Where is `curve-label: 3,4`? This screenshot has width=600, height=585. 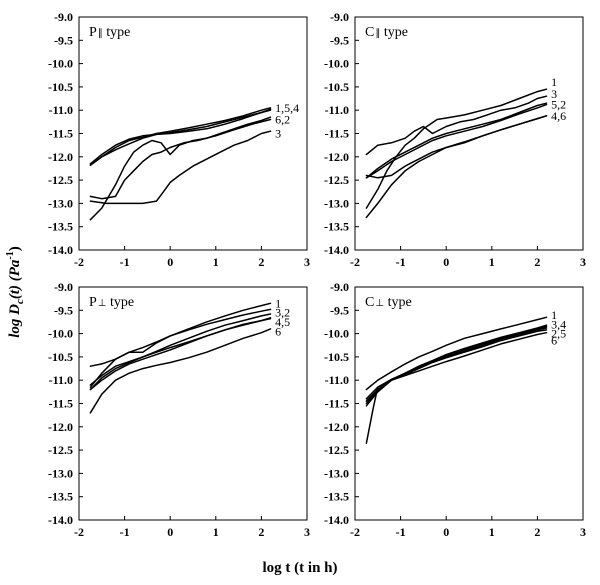
curve-label: 3,4 is located at coordinates (558, 324).